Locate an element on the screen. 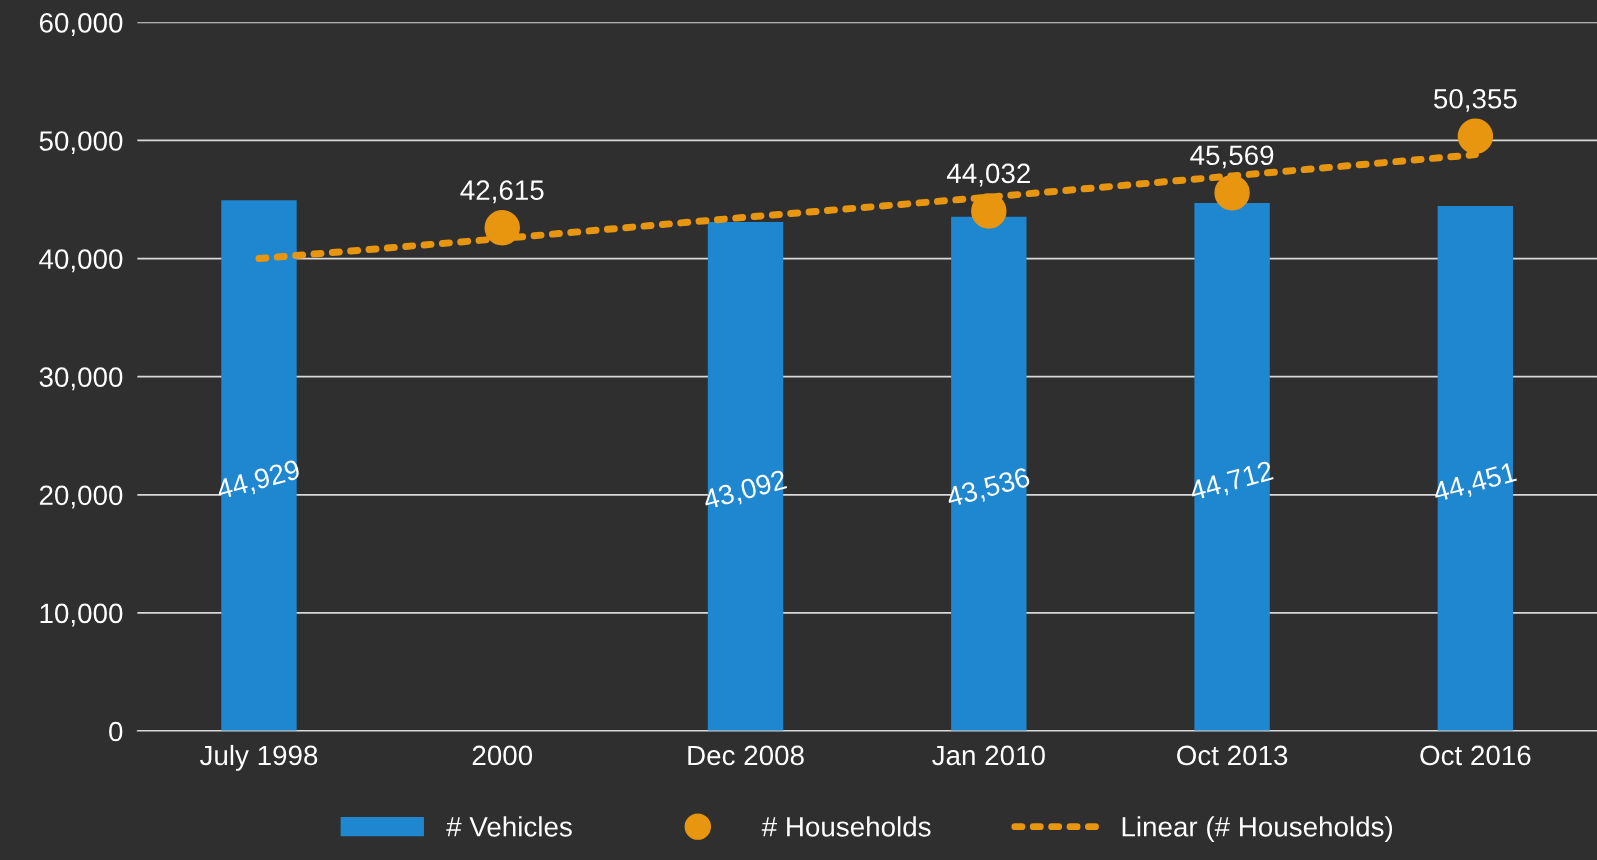 The image size is (1597, 860). y-tick-label: 20,000 is located at coordinates (81, 497).